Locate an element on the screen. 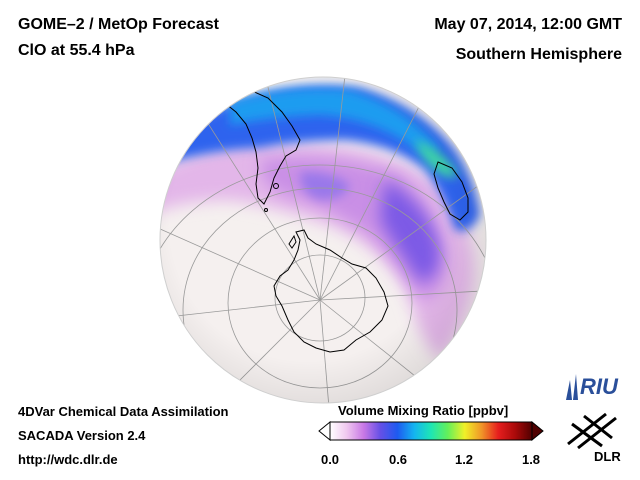 This screenshot has height=480, width=640. colorbar-tick: 0.6 is located at coordinates (398, 459).